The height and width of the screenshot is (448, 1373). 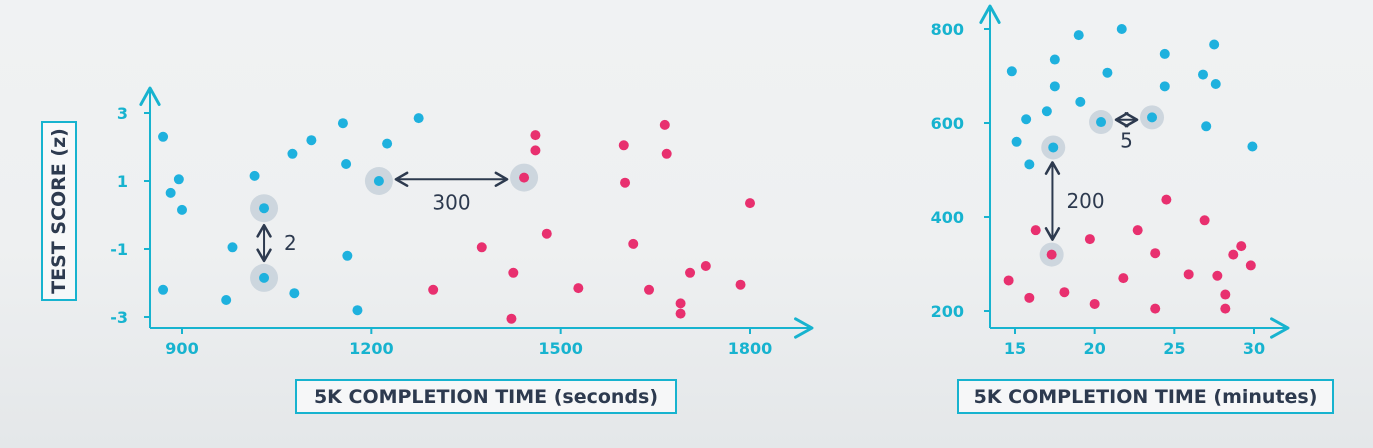 What do you see at coordinates (486, 396) in the screenshot?
I see `x-axis-label-seconds: 5K COMPLETION TIME (seconds)` at bounding box center [486, 396].